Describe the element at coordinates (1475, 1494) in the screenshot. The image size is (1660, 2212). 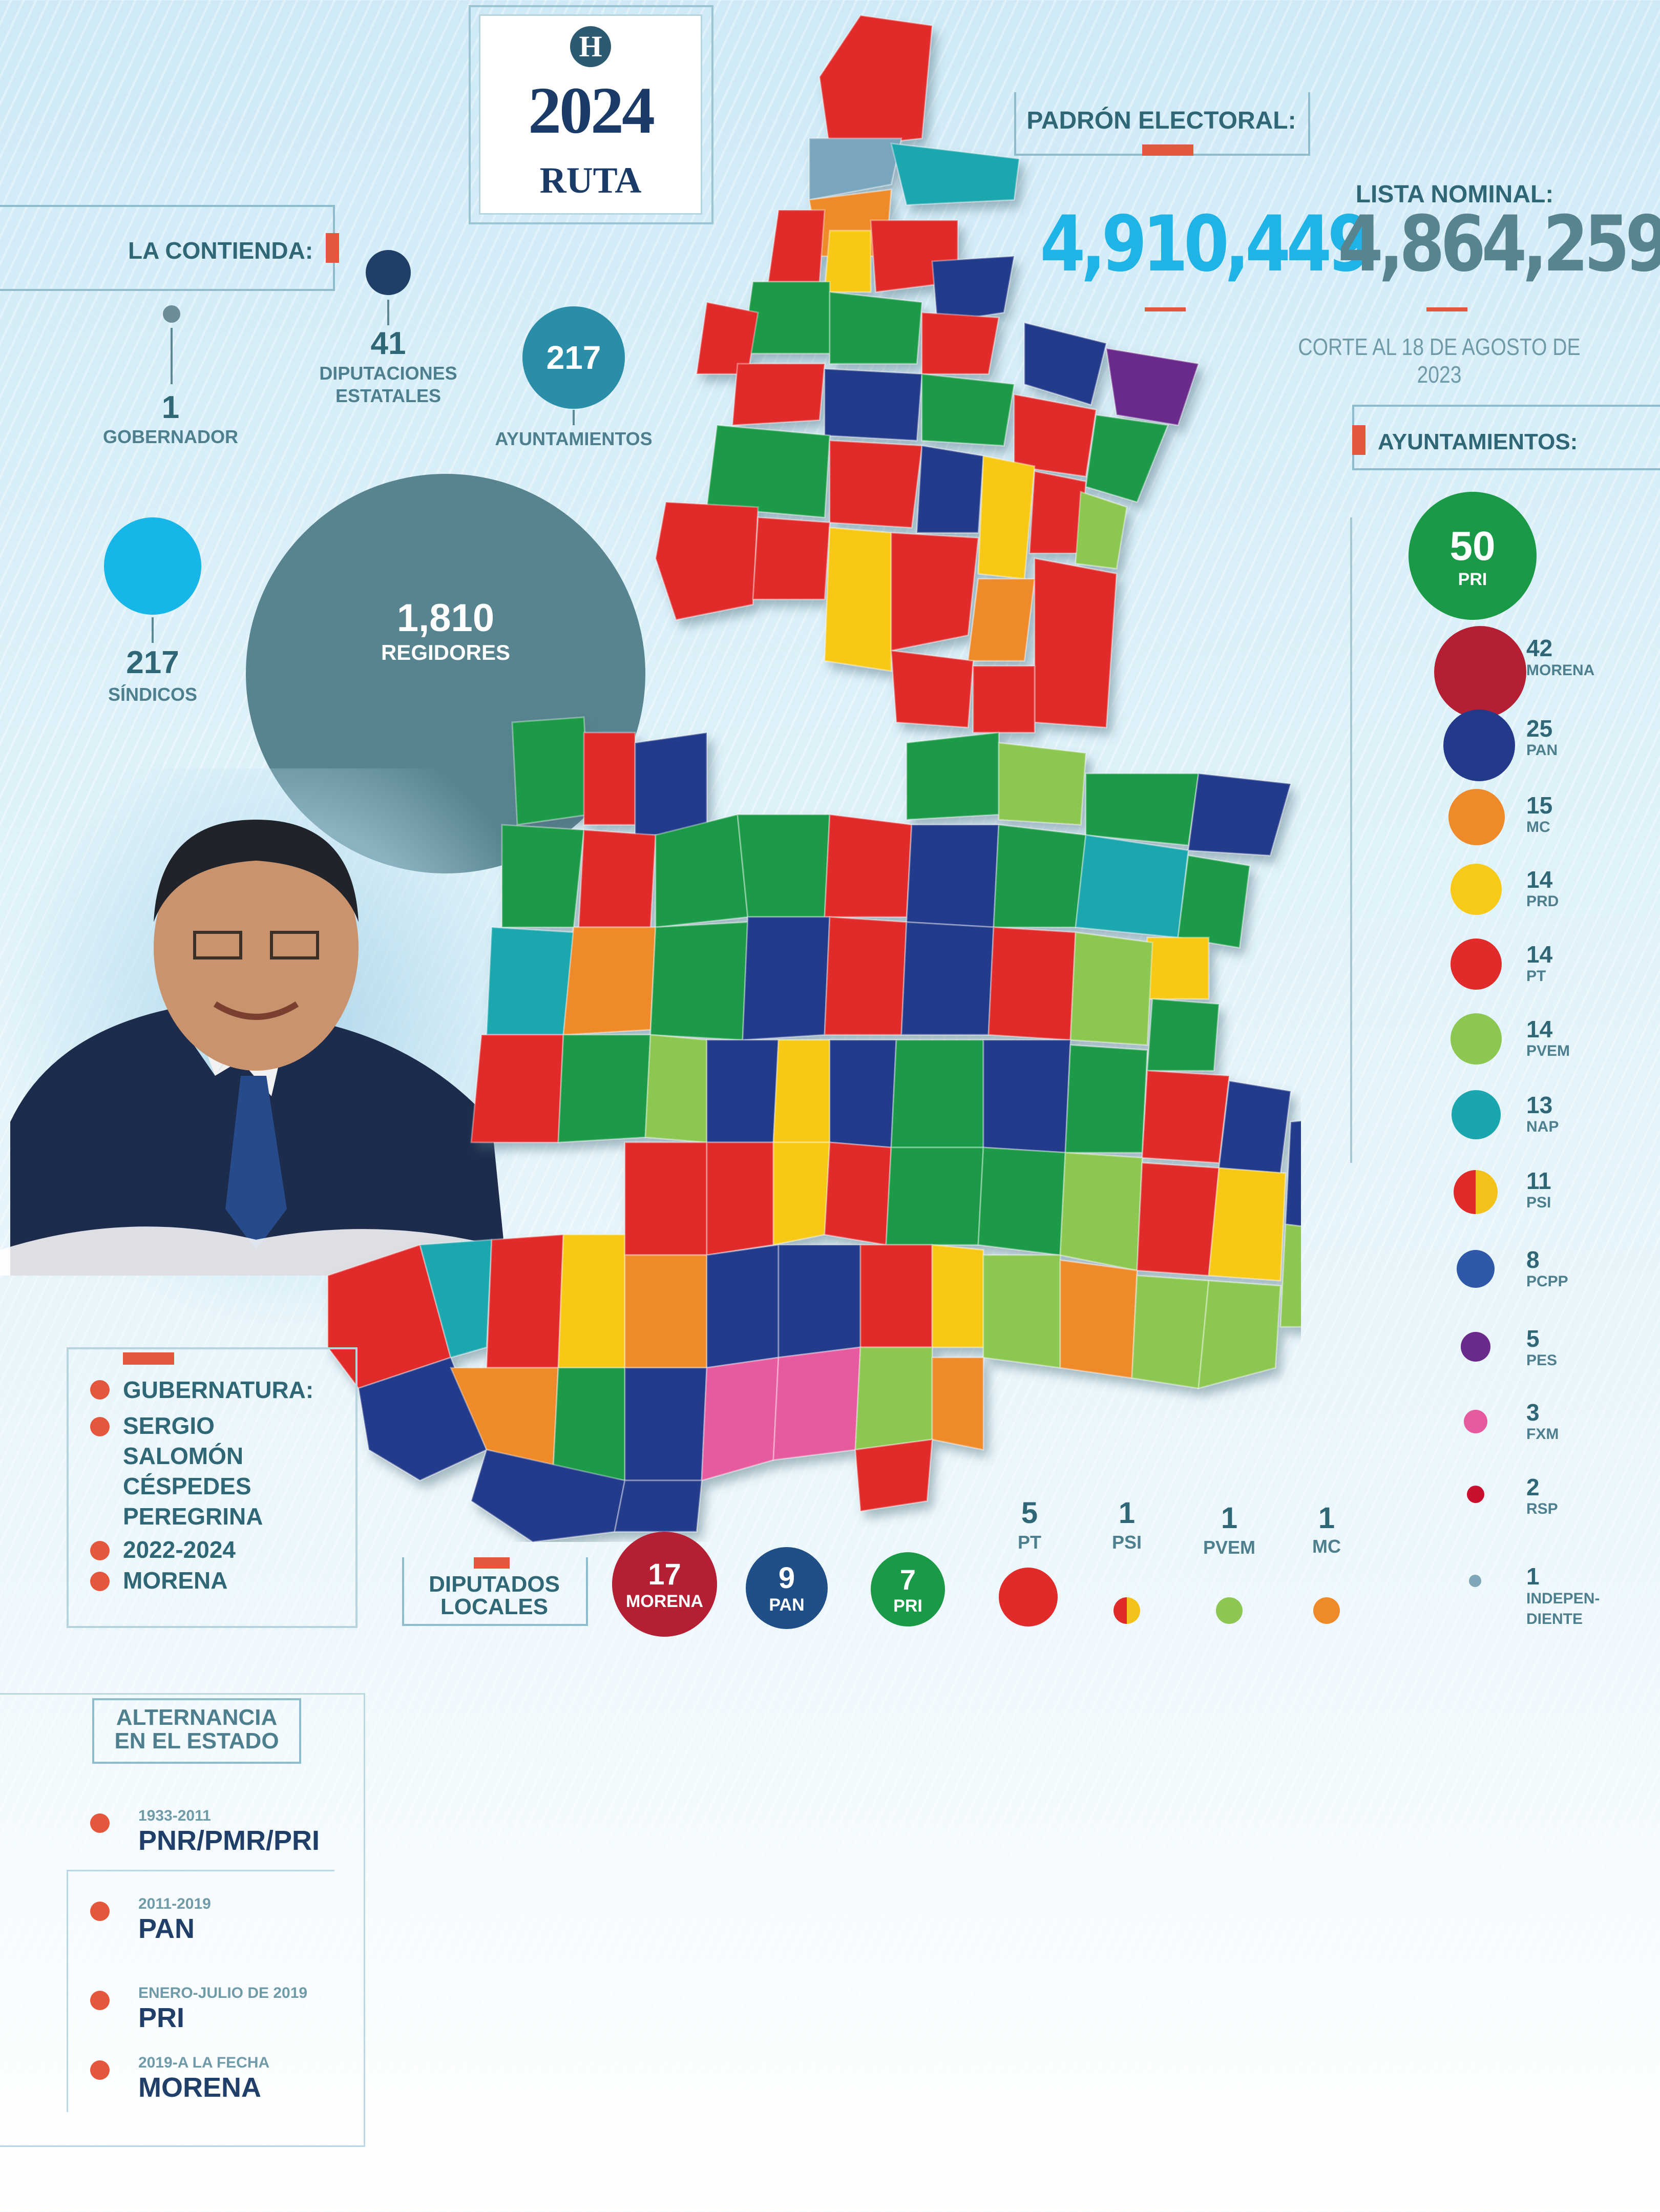
I see `legend-rsp-dot` at that location.